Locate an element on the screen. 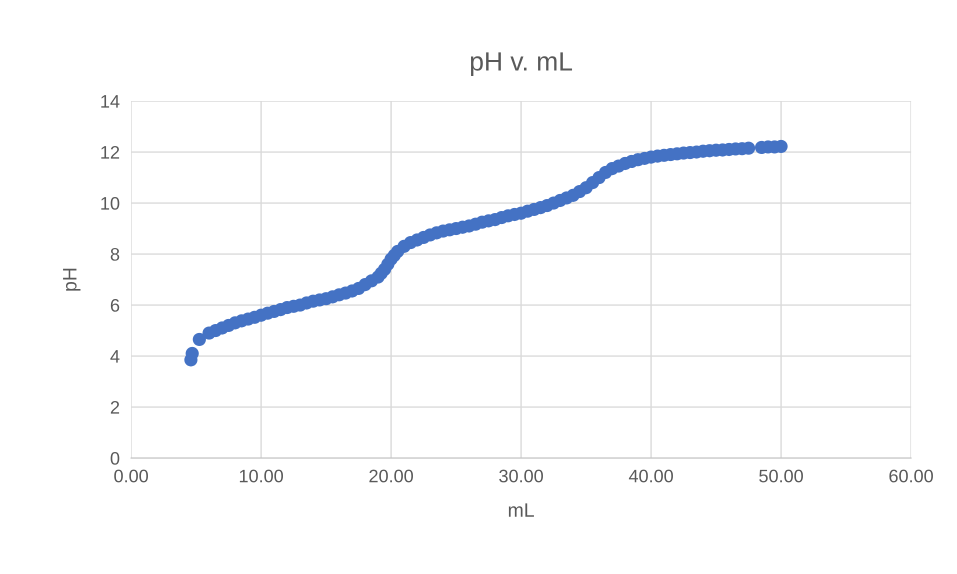  y-tick-label: 8 is located at coordinates (115, 254).